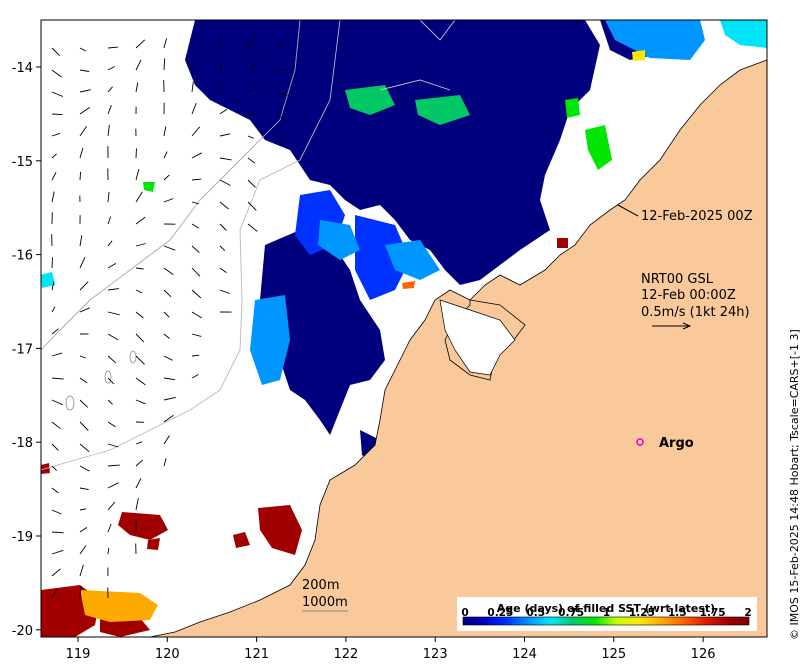 The width and height of the screenshot is (810, 672). Describe the element at coordinates (477, 337) in the screenshot. I see `land-inlet` at that location.